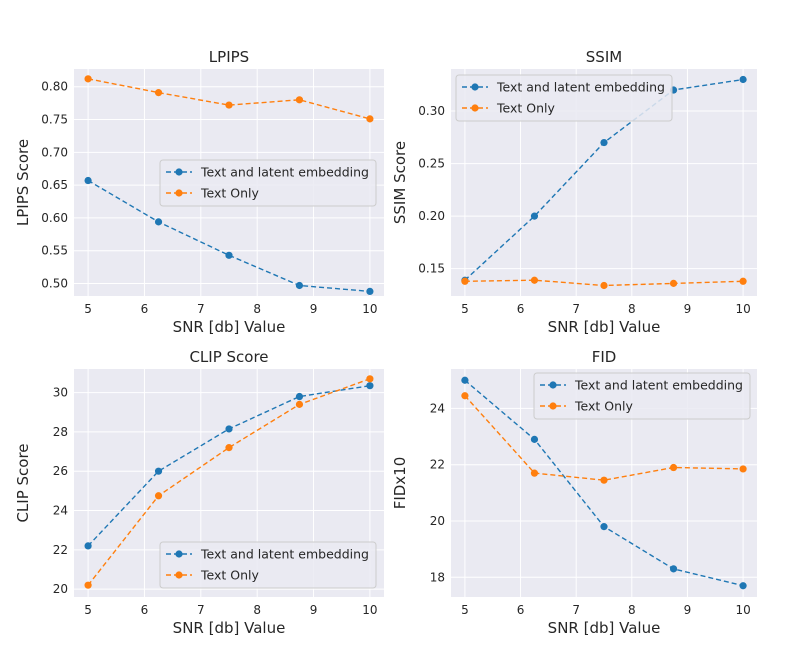  I want to click on fid-x-axis-label: SNR [db] Value, so click(604, 628).